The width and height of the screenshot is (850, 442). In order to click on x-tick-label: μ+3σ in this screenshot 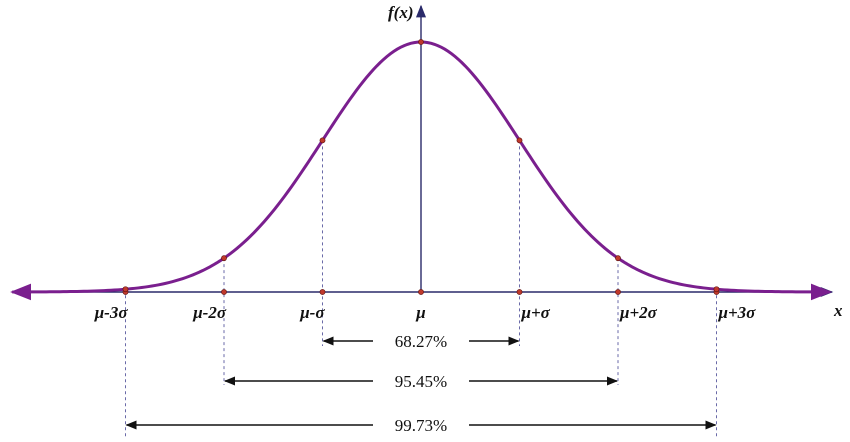, I will do `click(737, 312)`.